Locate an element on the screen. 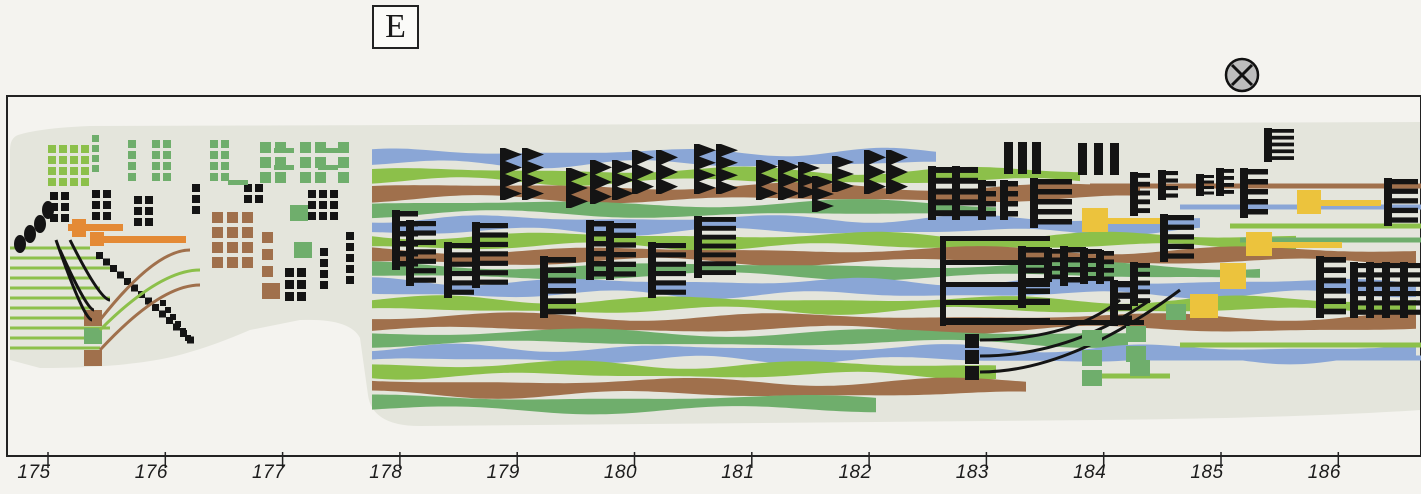  timeline-label: 185 is located at coordinates (1207, 472).